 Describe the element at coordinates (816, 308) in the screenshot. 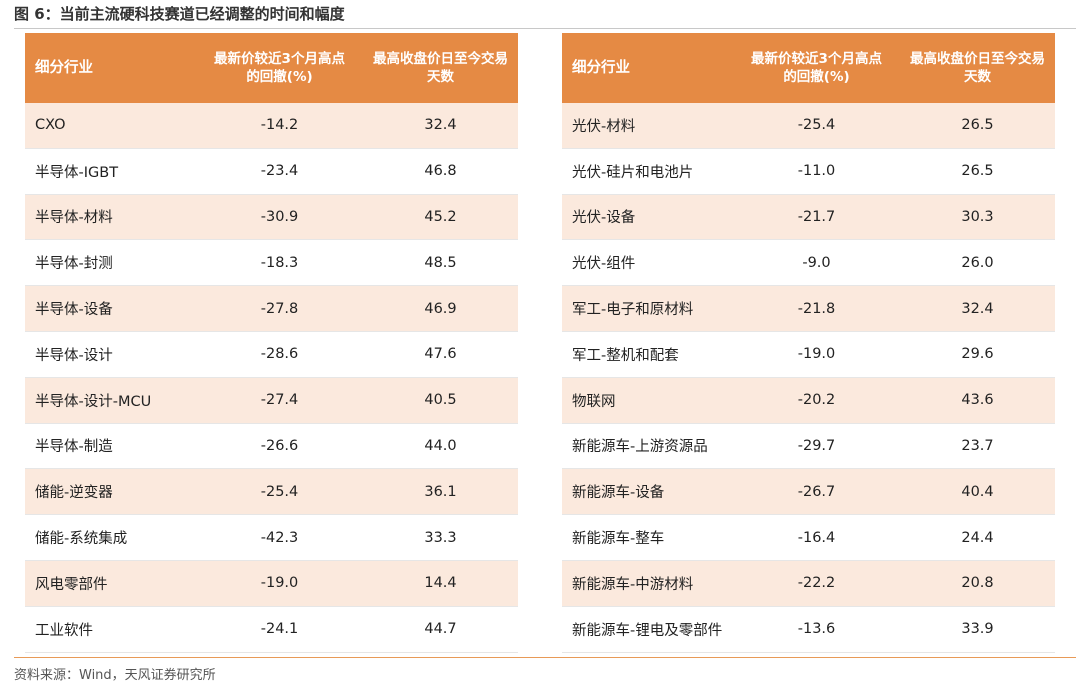

I see `drawdown-cell: -21.8` at that location.